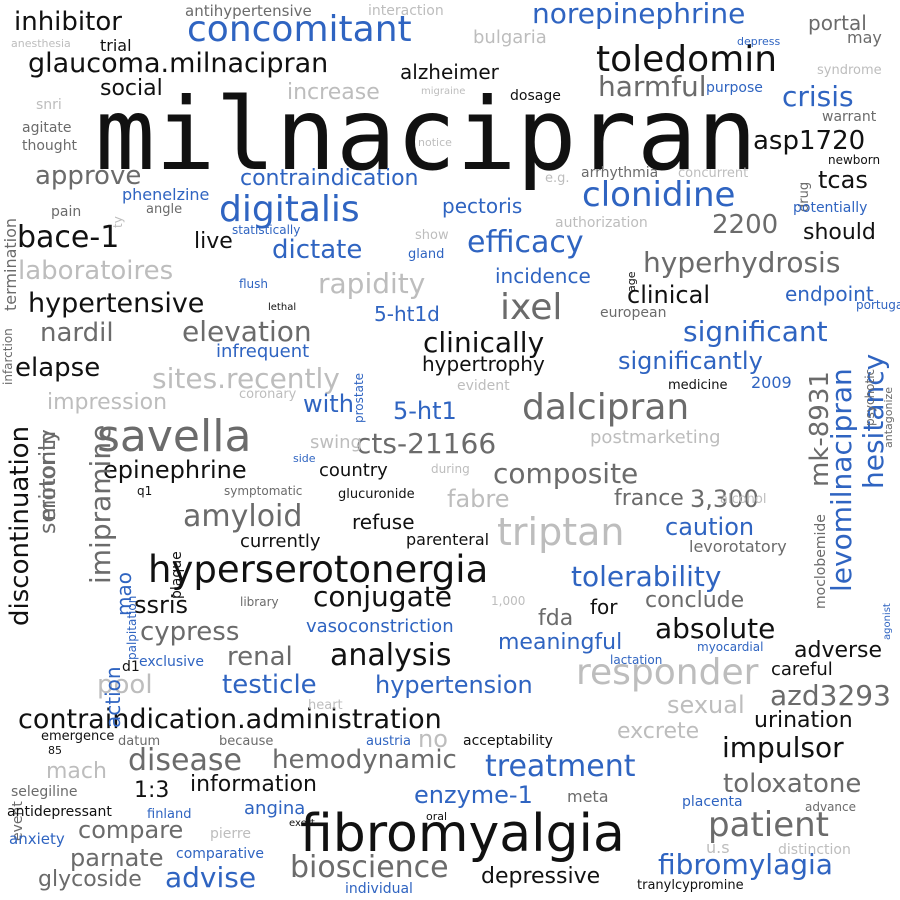 Image resolution: width=900 pixels, height=900 pixels. What do you see at coordinates (462, 834) in the screenshot?
I see `word-fibromyalgia: fibromyalgia` at bounding box center [462, 834].